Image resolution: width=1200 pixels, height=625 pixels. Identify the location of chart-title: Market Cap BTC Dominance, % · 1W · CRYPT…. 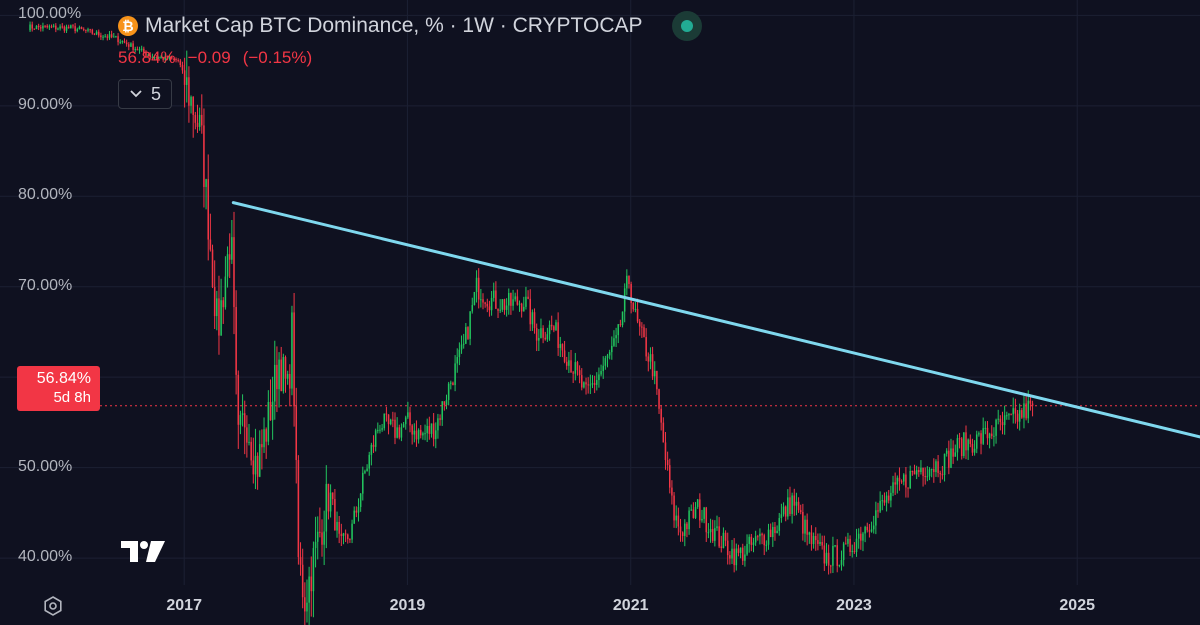
(394, 25).